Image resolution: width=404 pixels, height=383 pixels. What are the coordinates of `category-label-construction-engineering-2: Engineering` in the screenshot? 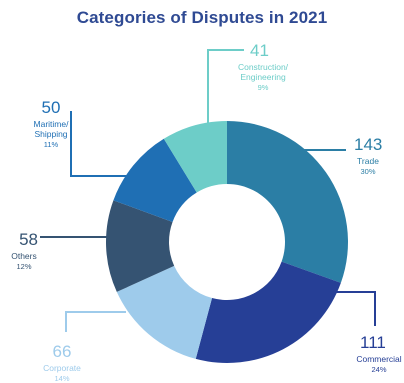 It's located at (263, 77).